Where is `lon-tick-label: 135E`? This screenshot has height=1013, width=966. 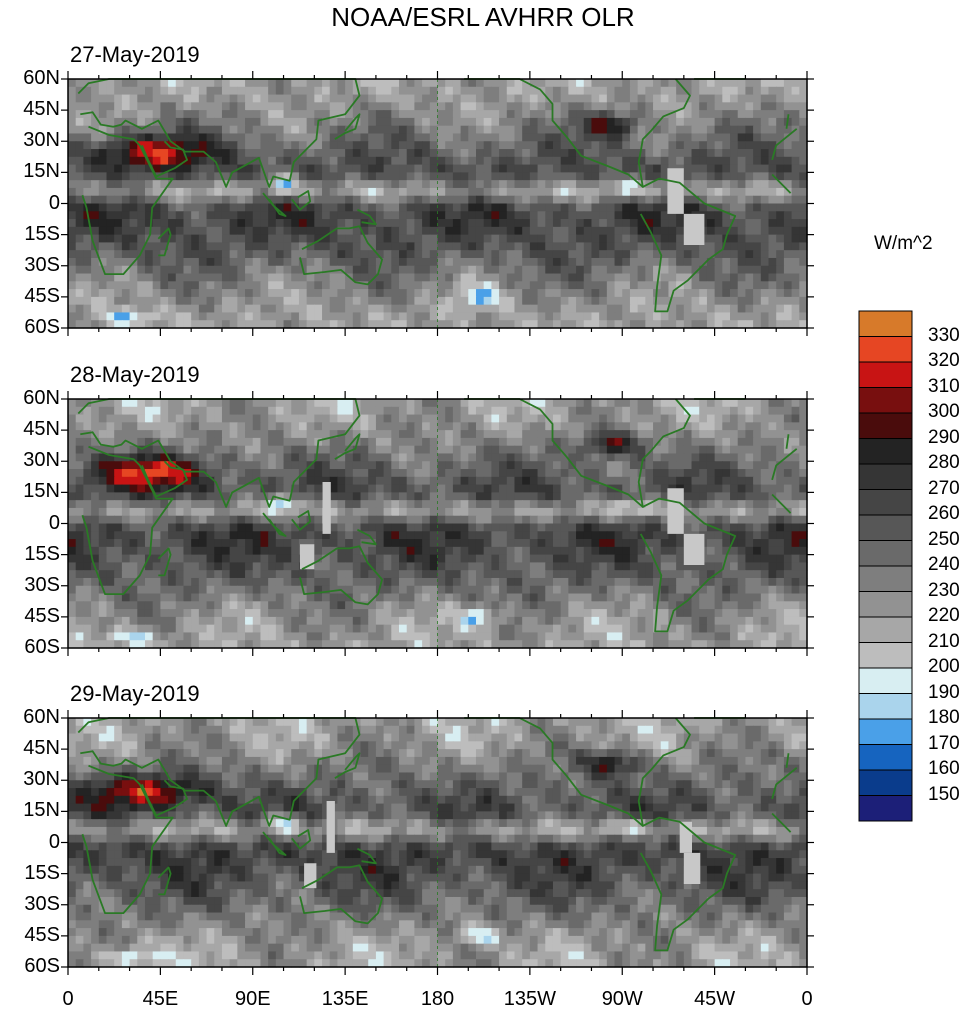 lon-tick-label: 135E is located at coordinates (345, 999).